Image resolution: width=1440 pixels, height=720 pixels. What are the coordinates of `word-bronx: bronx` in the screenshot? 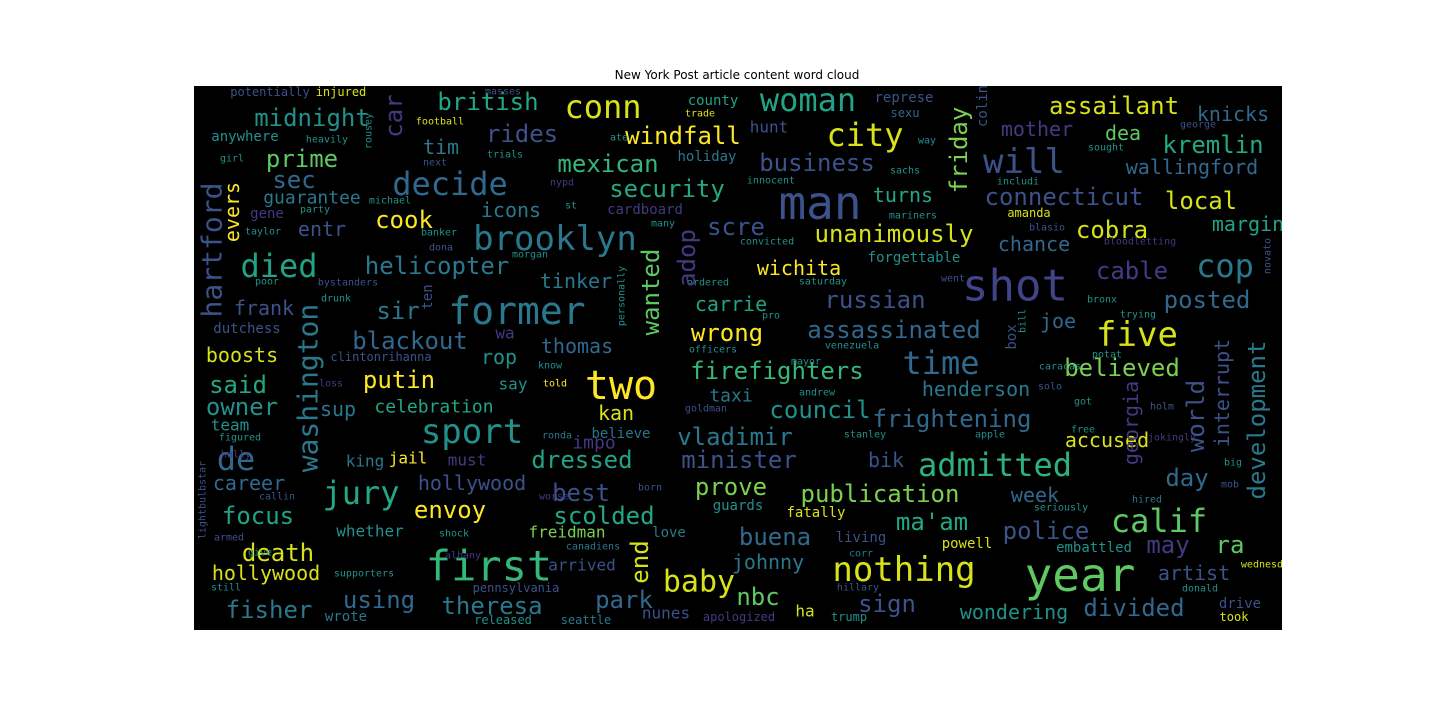 It's located at (1102, 300).